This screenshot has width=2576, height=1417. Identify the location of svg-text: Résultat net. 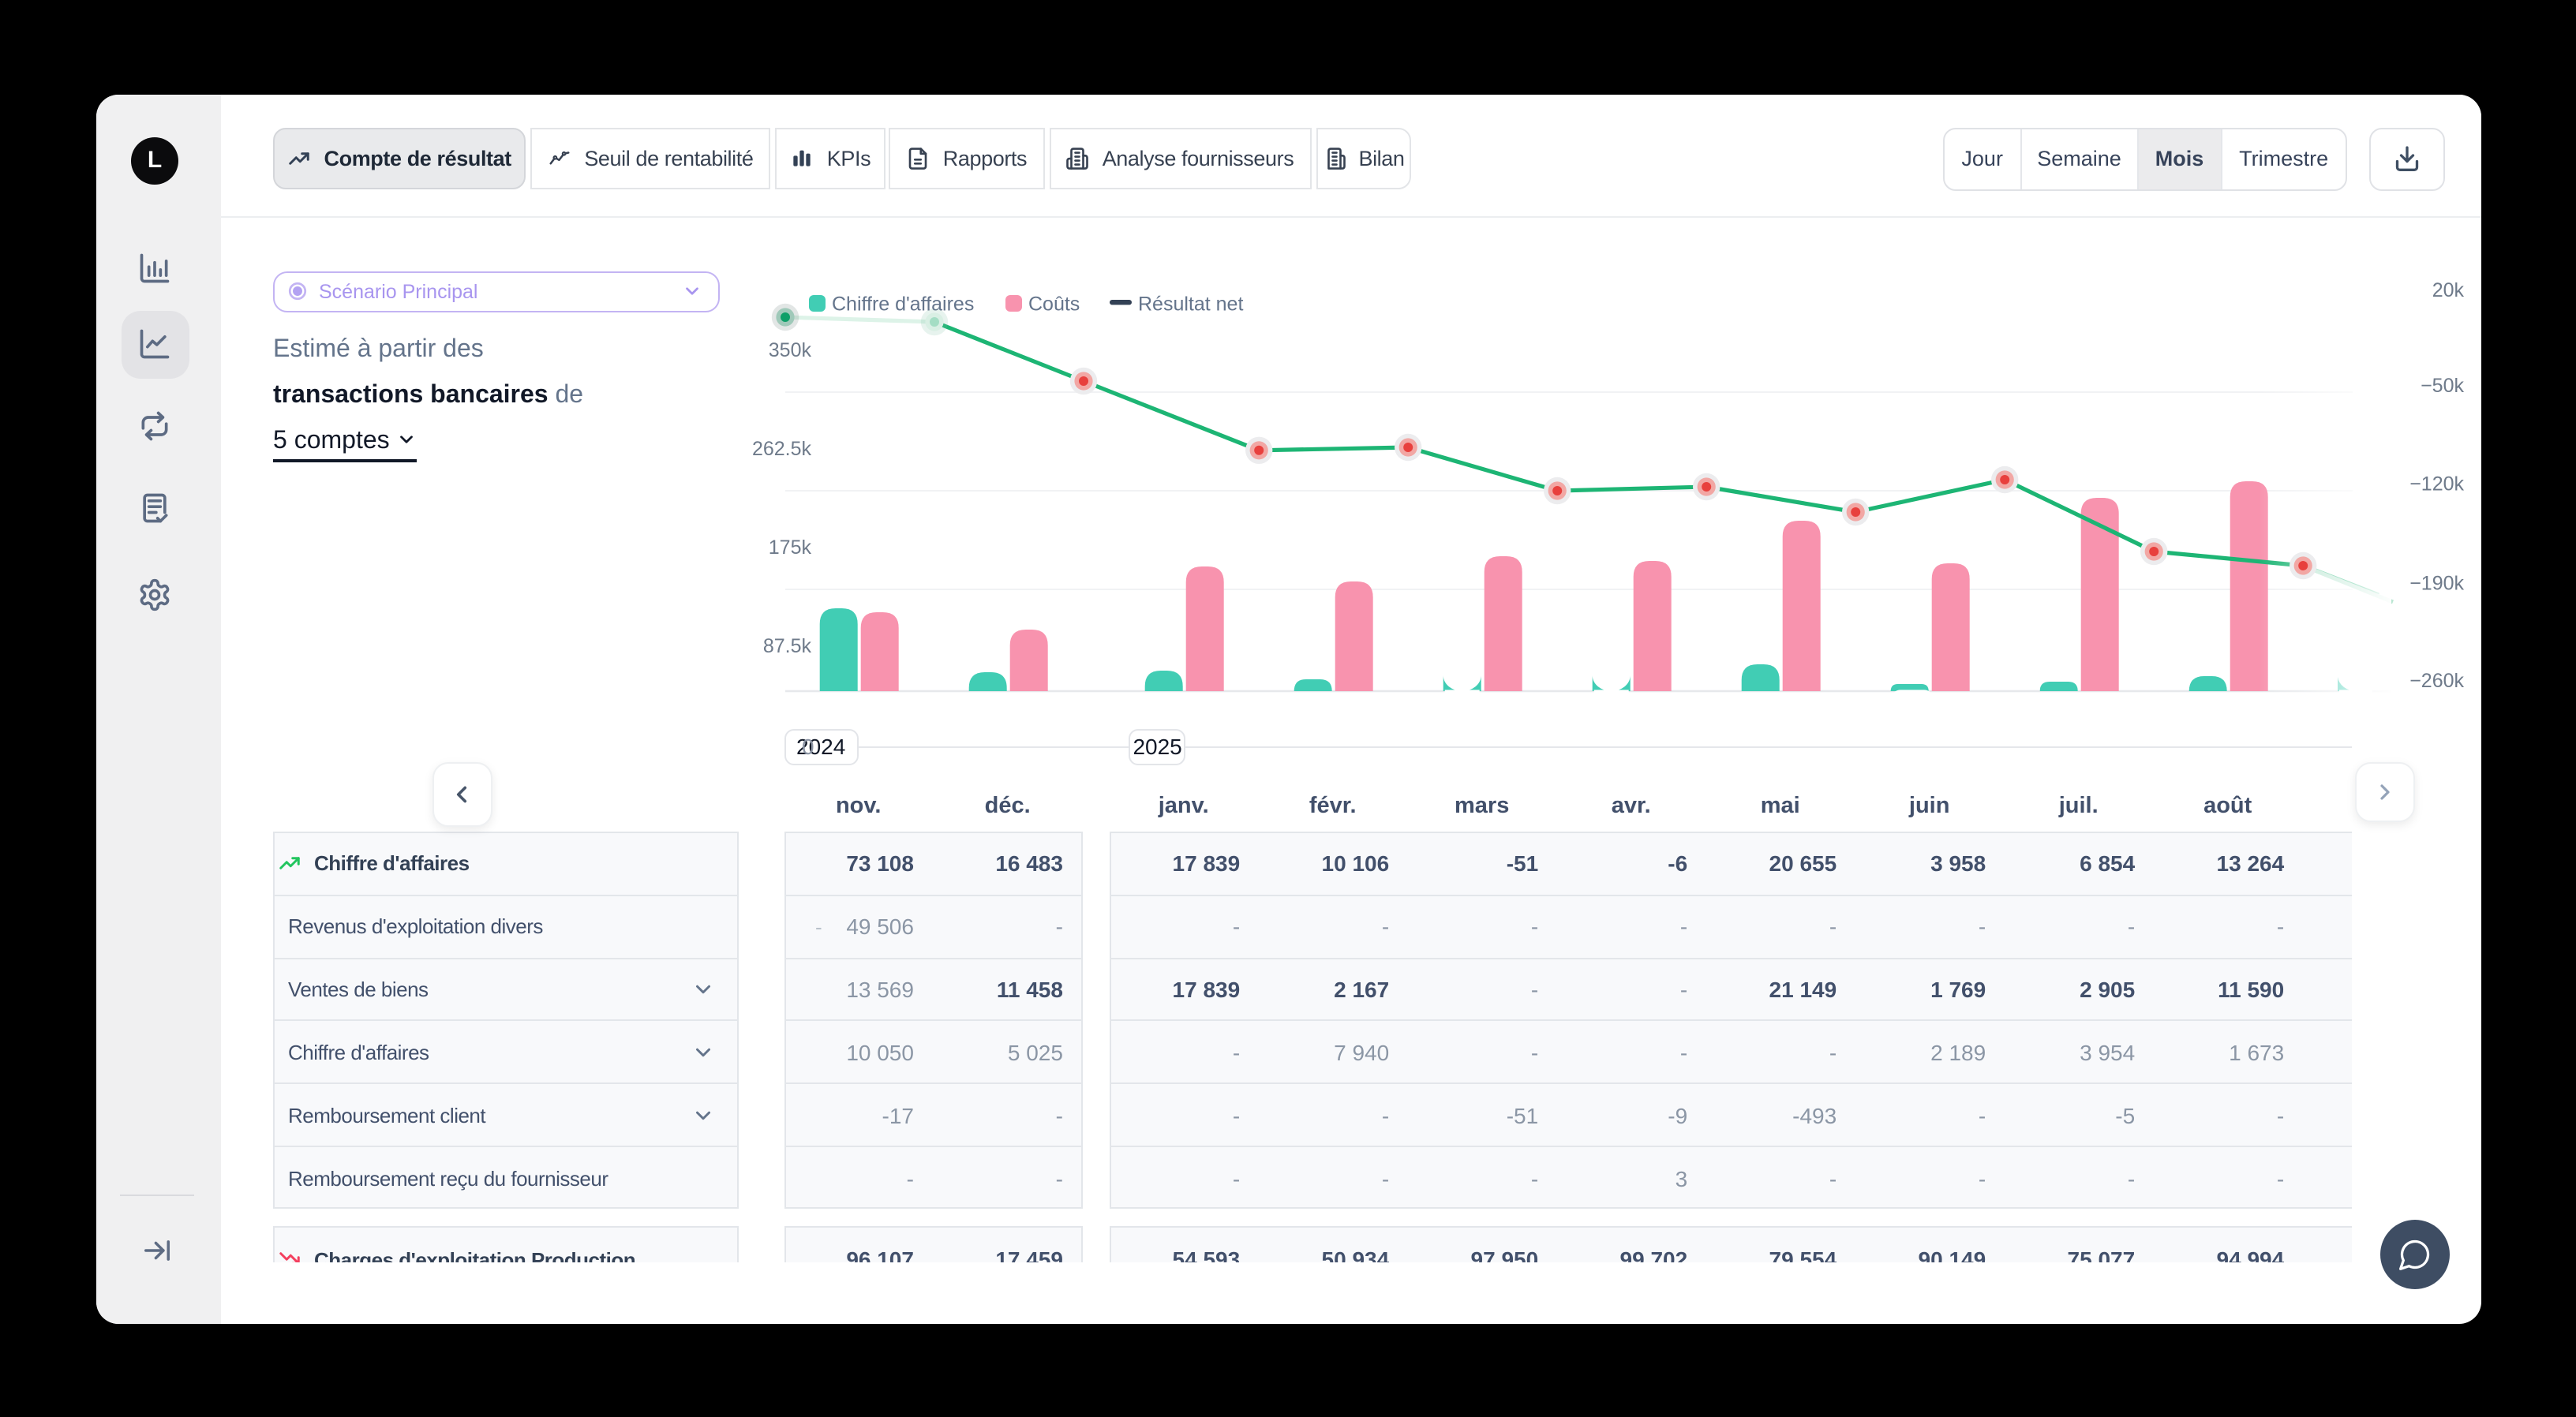
(1189, 304).